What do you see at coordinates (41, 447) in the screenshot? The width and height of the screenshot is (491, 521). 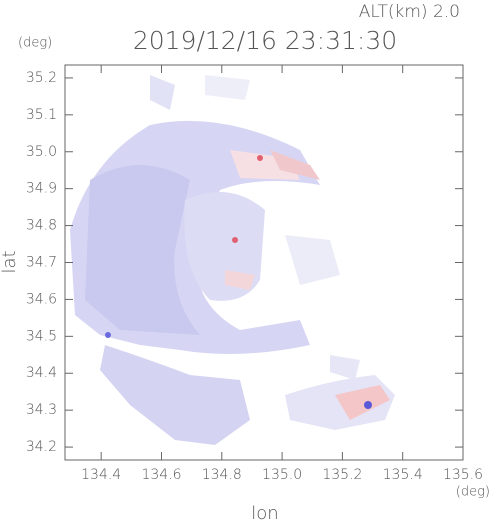 I see `y-tick-label: 34.2` at bounding box center [41, 447].